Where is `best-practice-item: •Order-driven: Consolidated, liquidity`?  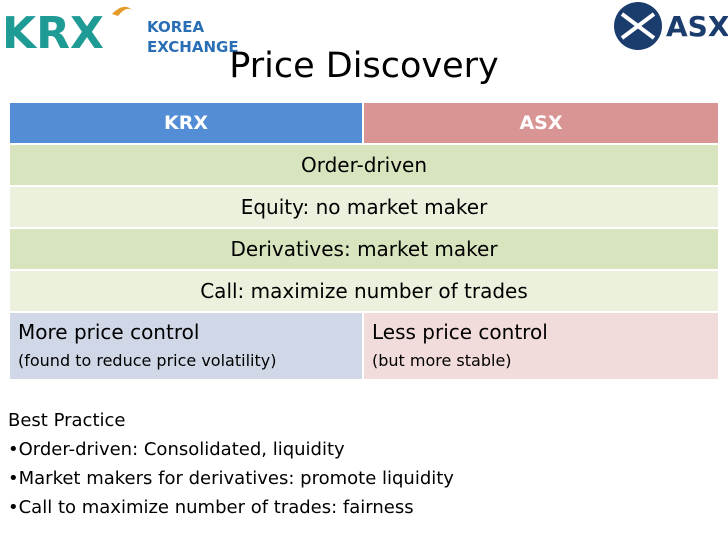
best-practice-item: •Order-driven: Consolidated, liquidity is located at coordinates (176, 449).